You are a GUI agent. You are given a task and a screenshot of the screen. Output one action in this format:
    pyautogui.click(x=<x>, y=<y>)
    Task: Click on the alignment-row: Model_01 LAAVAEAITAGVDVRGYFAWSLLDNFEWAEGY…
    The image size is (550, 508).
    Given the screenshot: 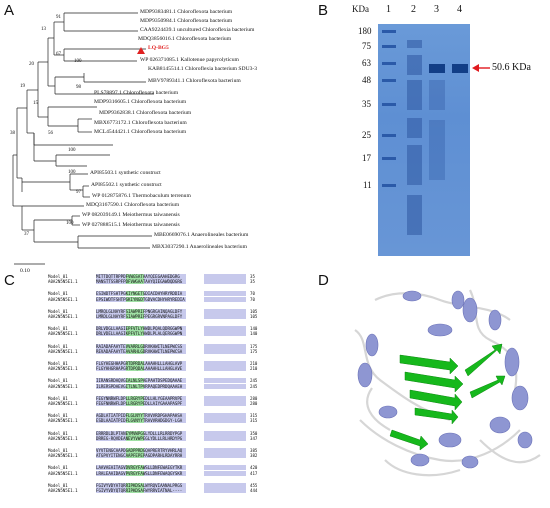 What is the action you would take?
    pyautogui.click(x=153, y=468)
    